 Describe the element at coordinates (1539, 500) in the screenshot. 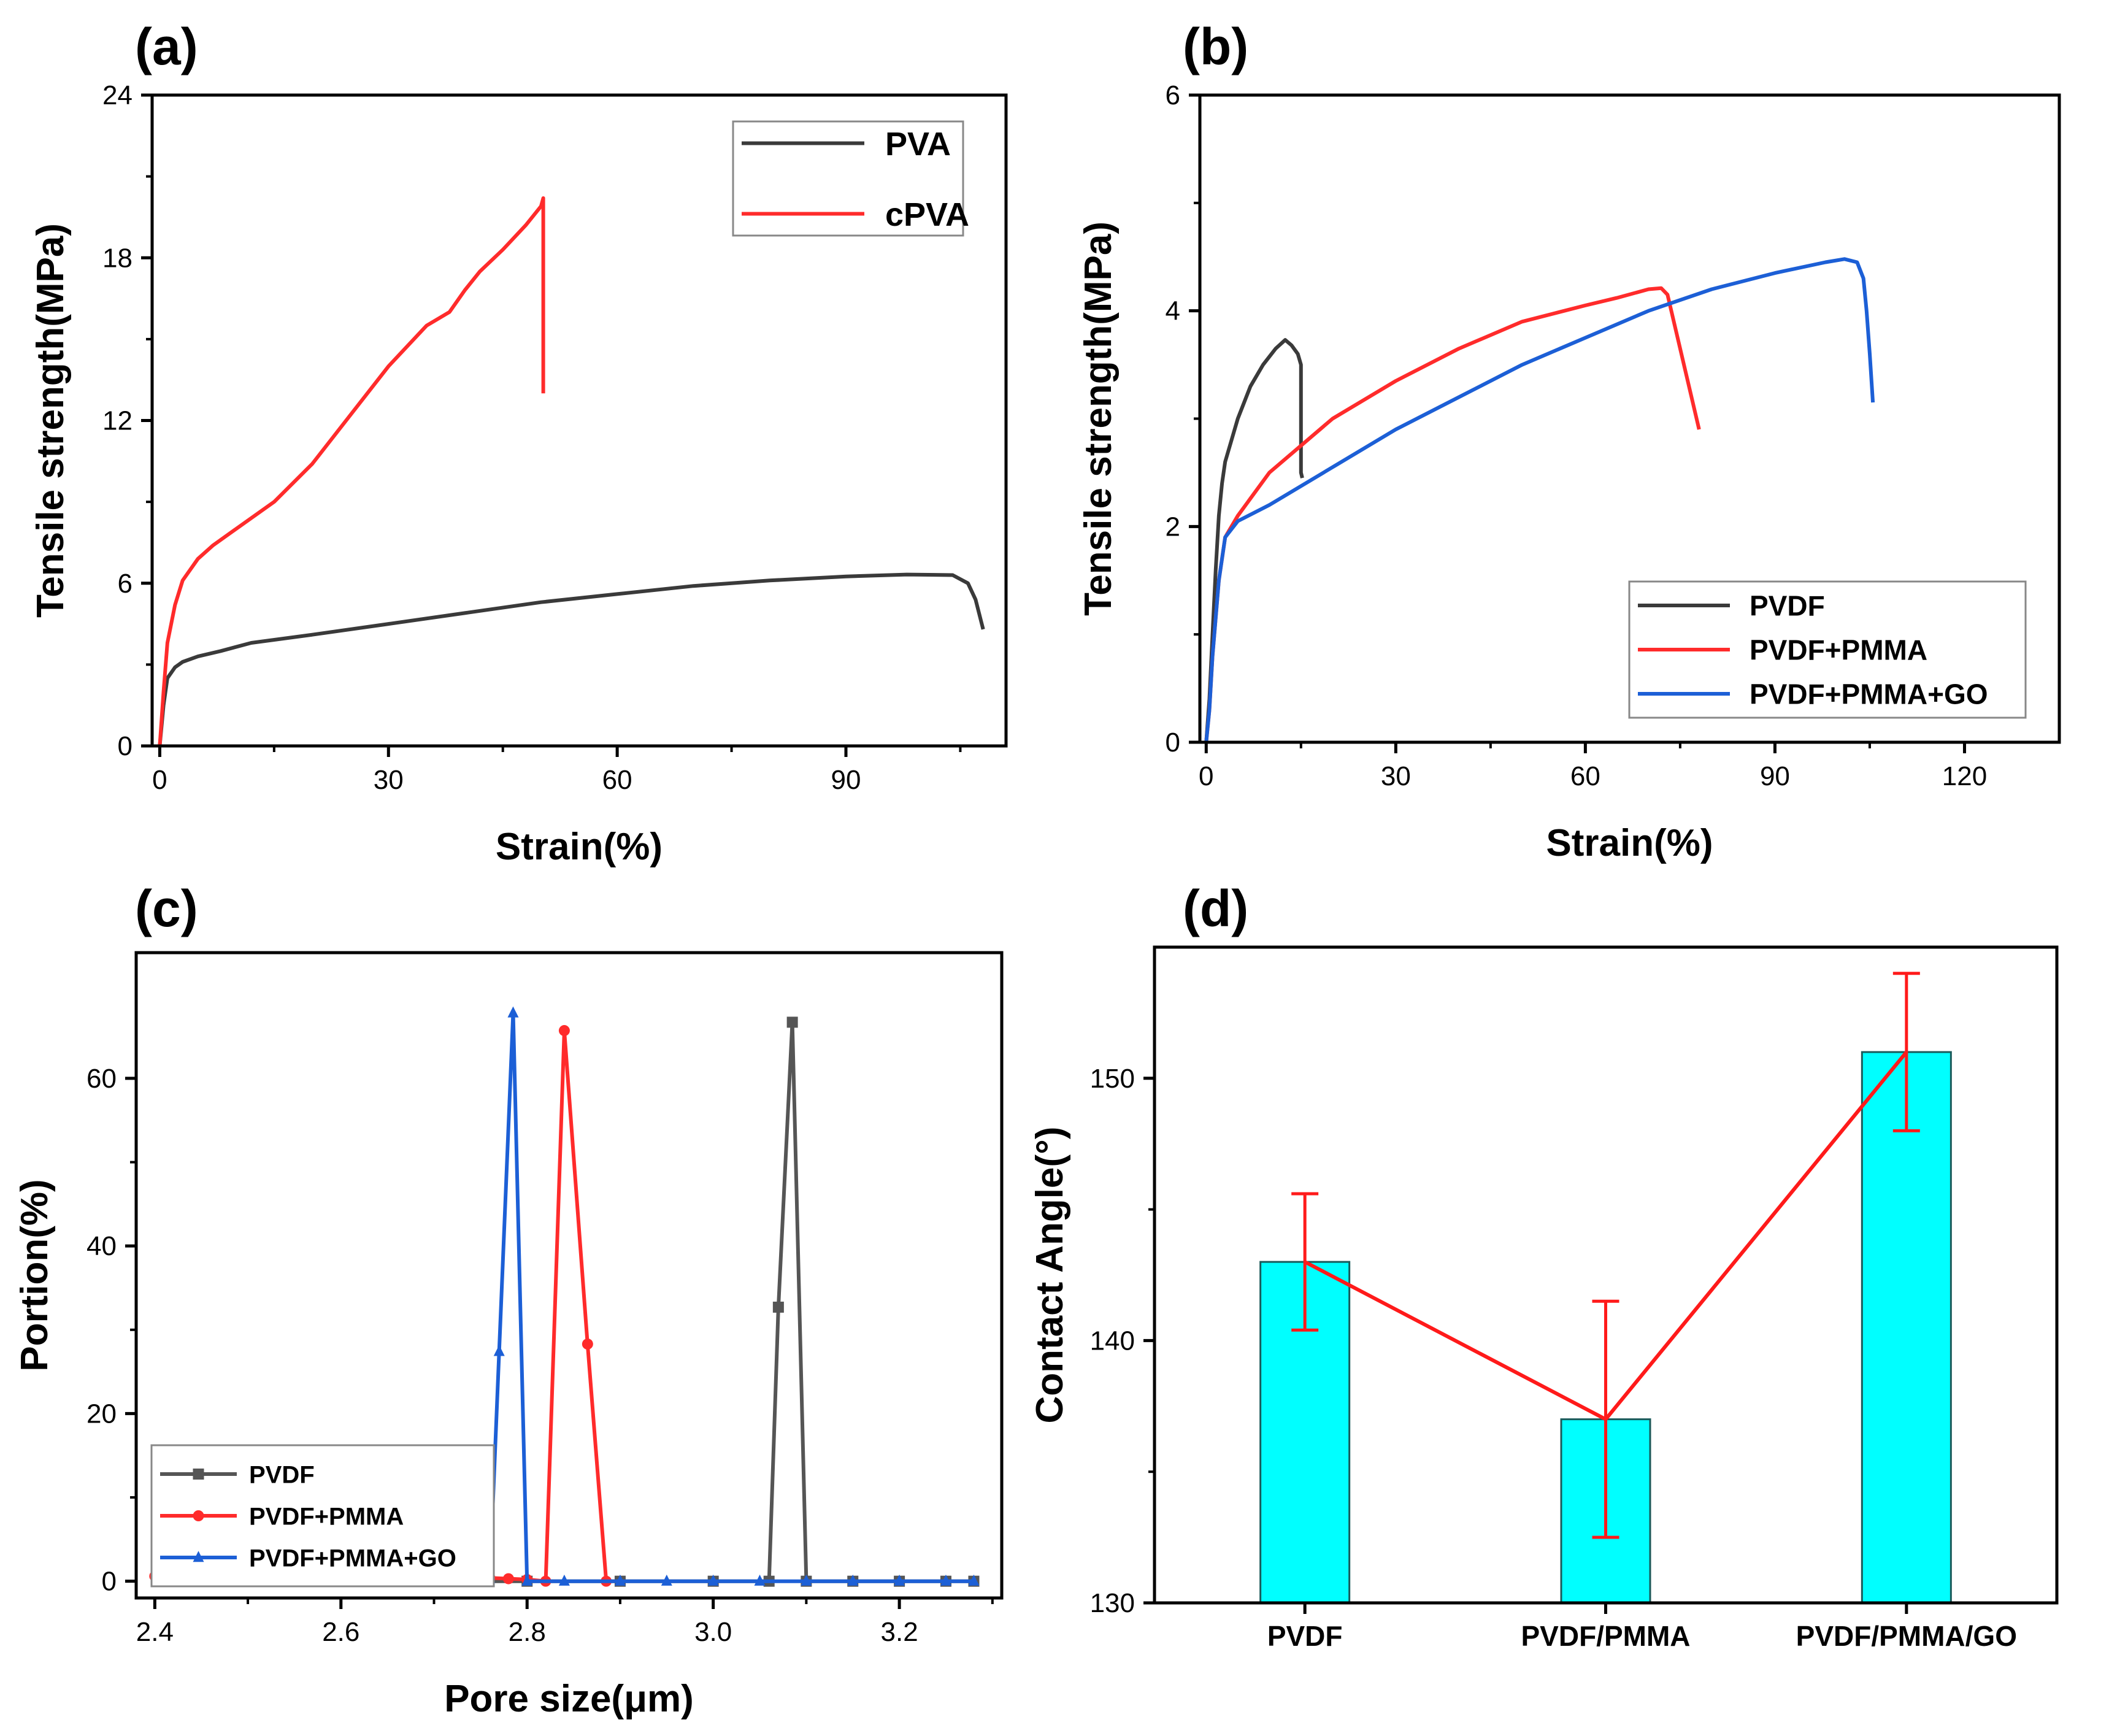

I see `series-line-pvdf-pmma-go` at that location.